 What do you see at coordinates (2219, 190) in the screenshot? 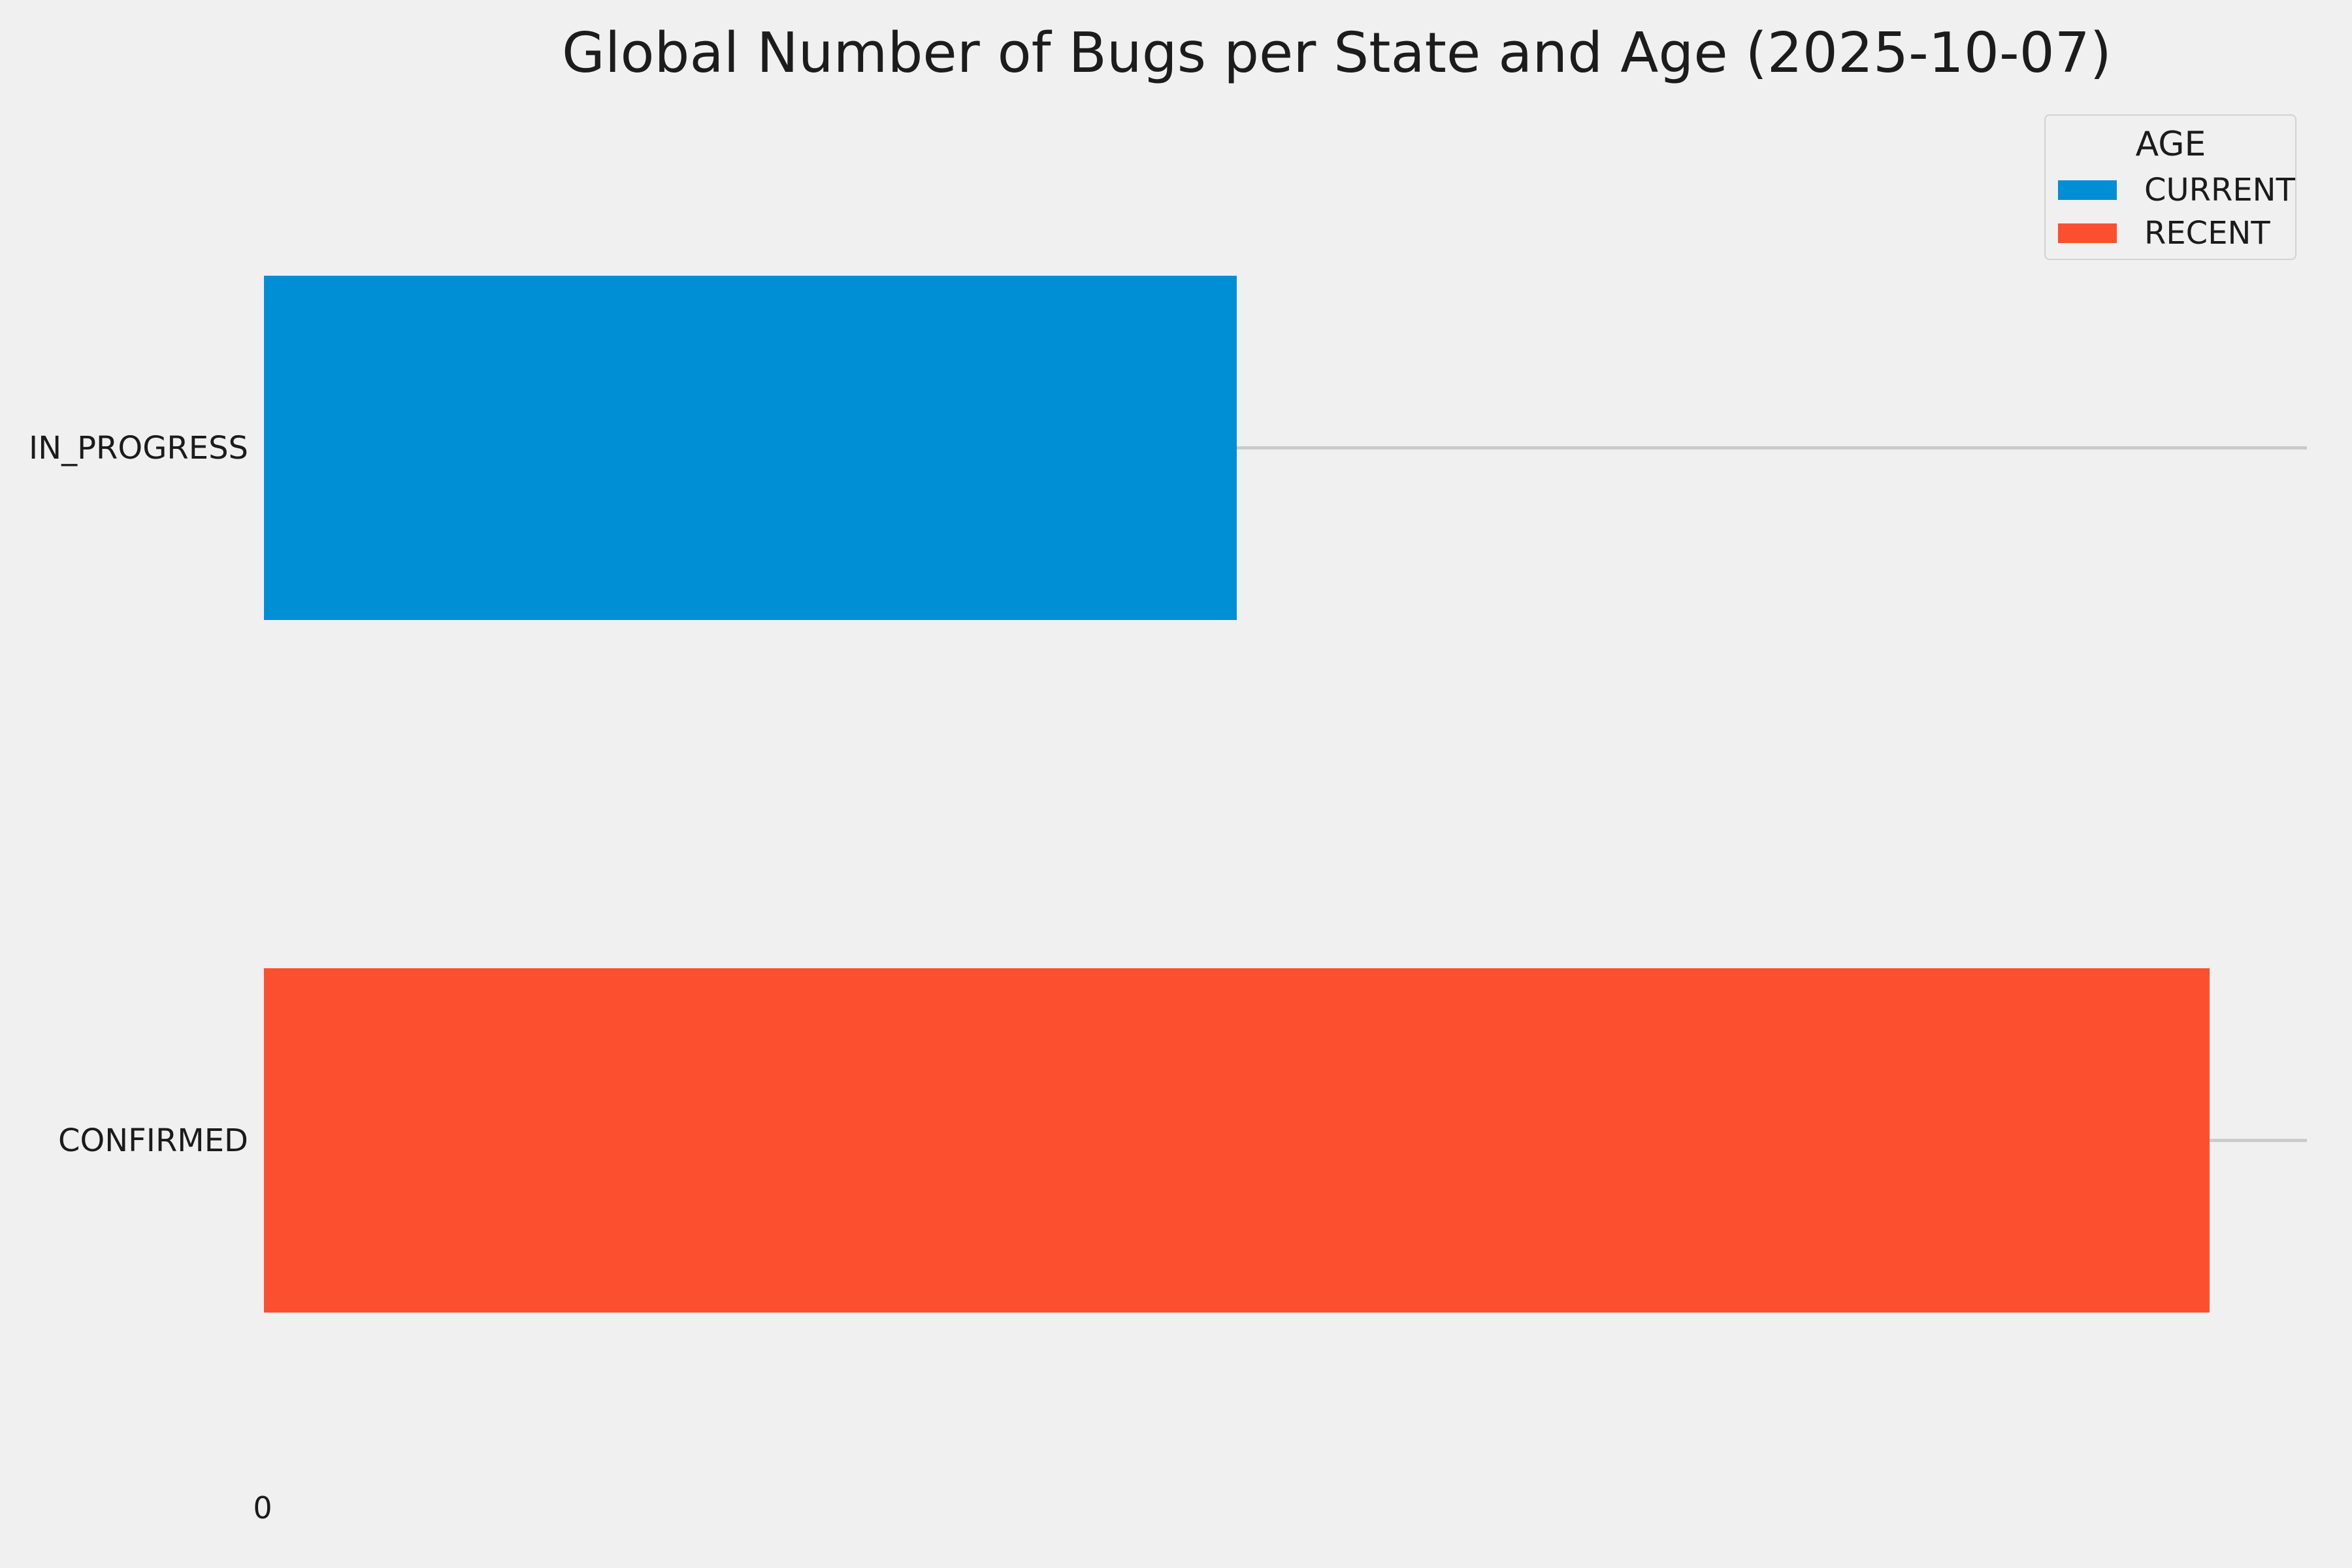
I see `legend-label-current: CURRENT` at bounding box center [2219, 190].